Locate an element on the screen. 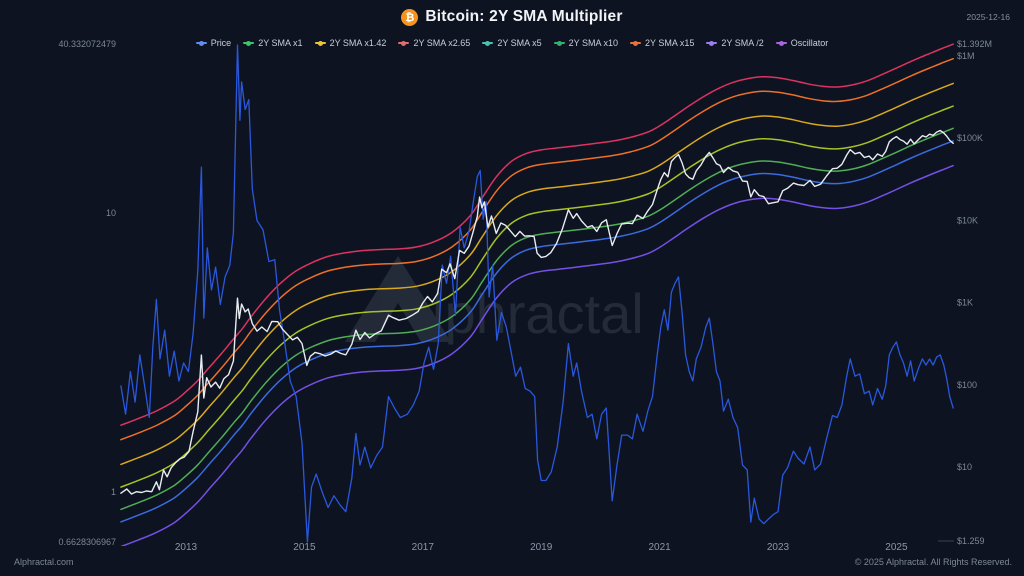 The image size is (1024, 576). legend-item-2y-sma-x1: 2Y SMA x1 is located at coordinates (273, 43).